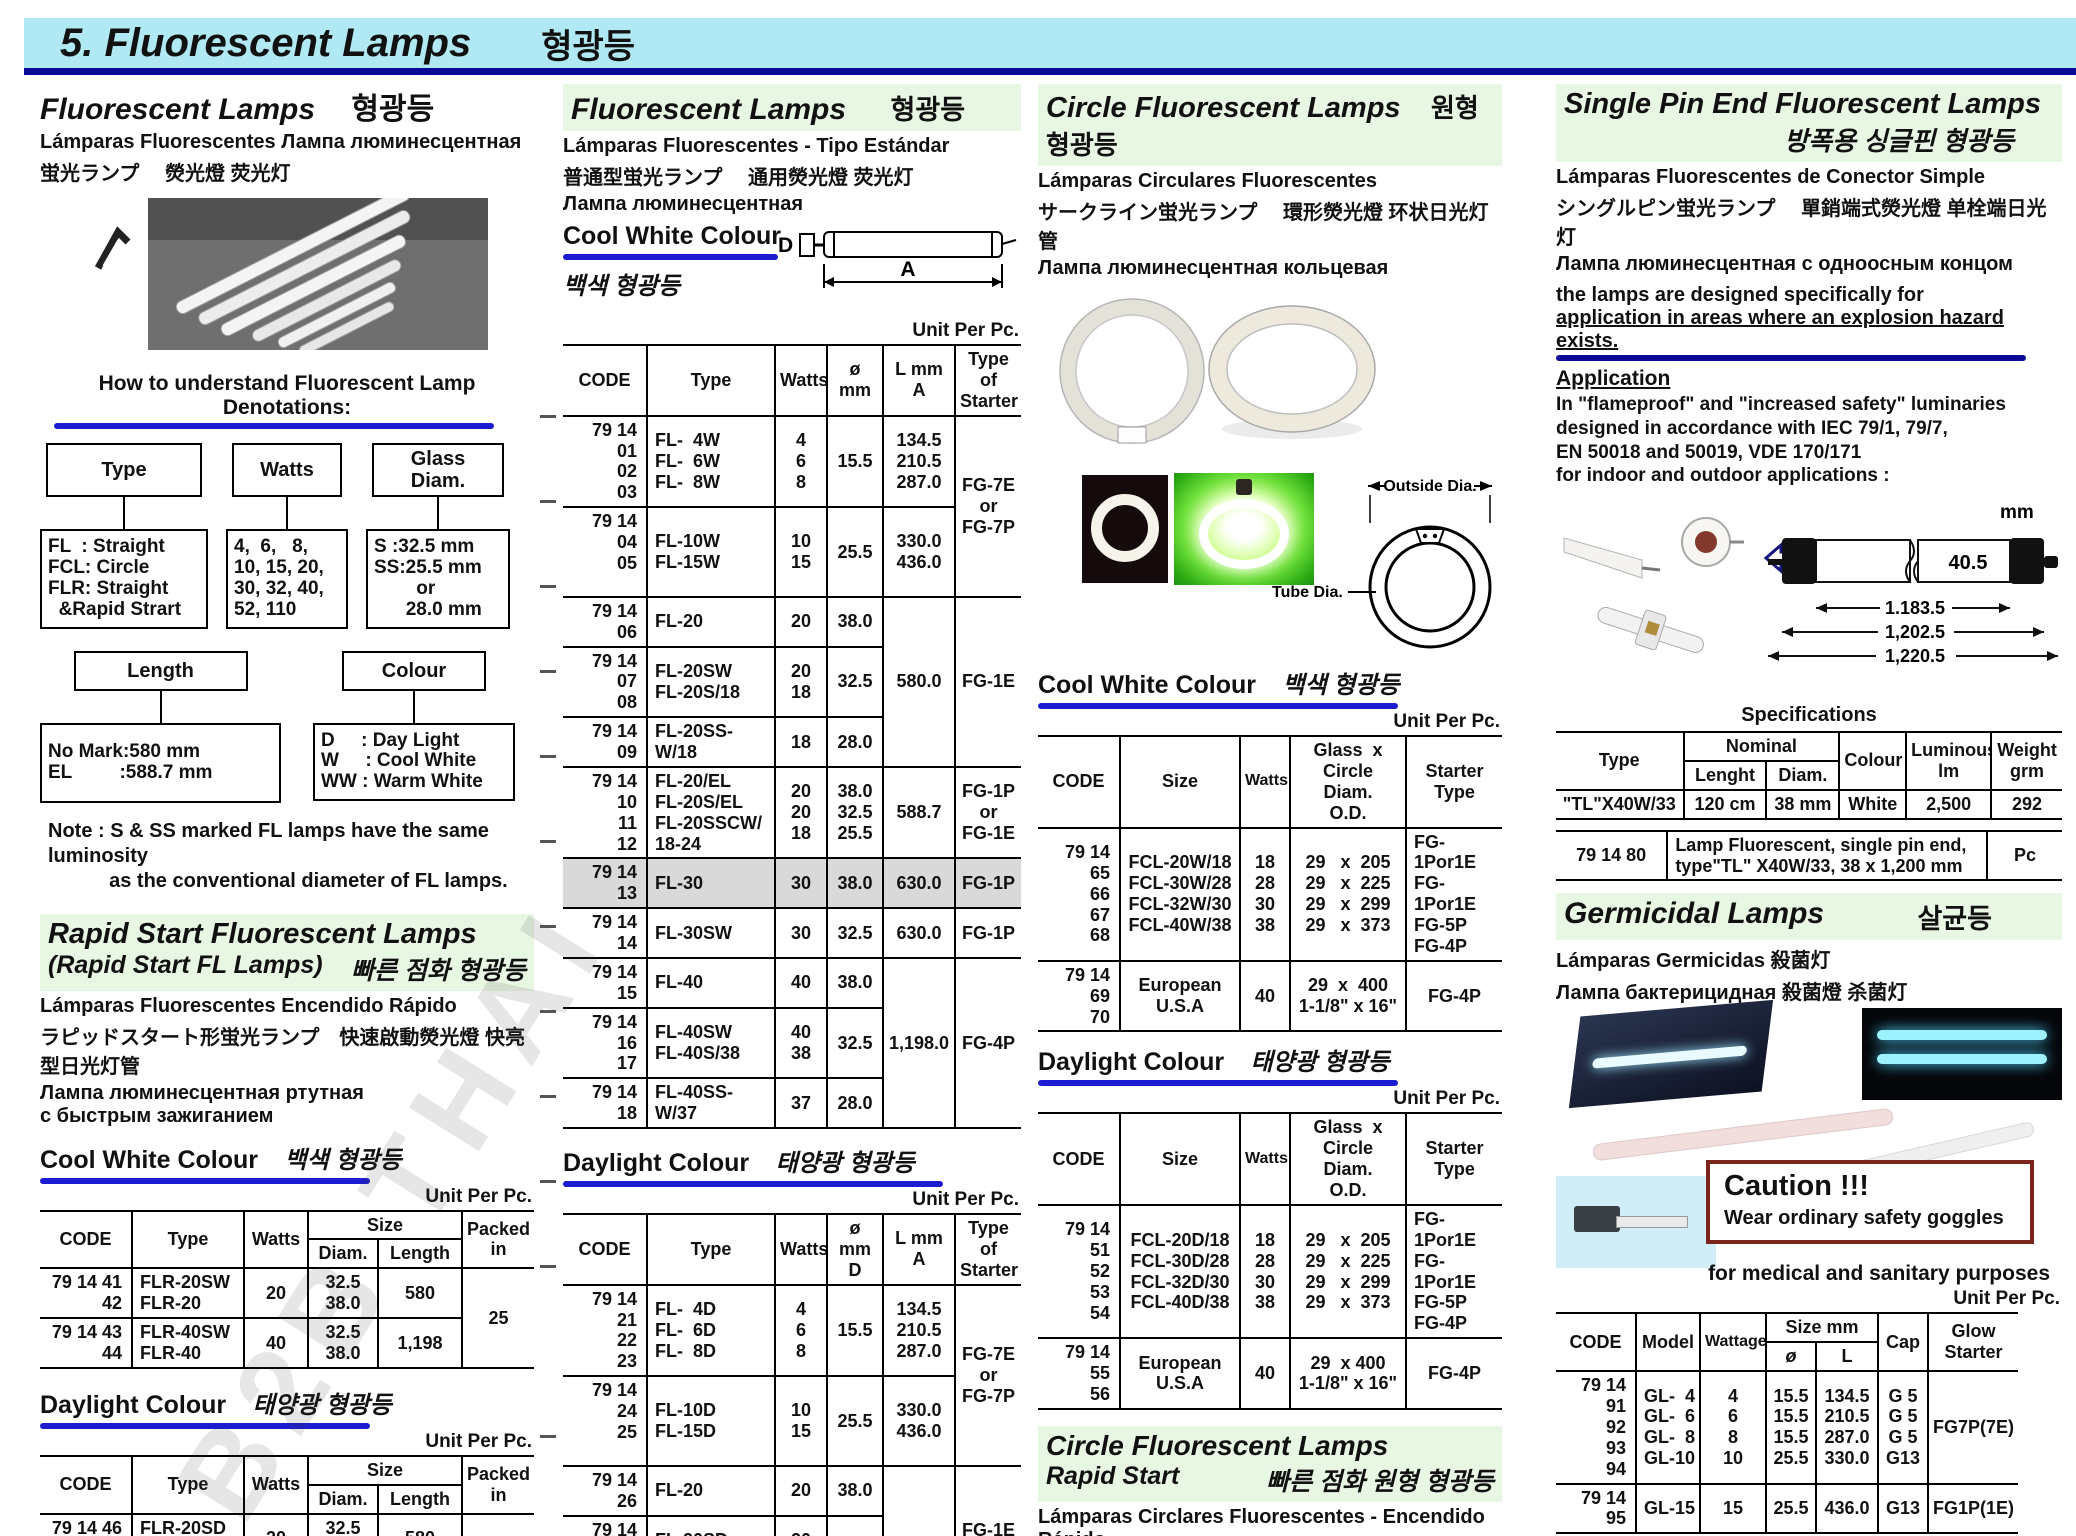 This screenshot has height=1536, width=2076. I want to click on cell: 15.5 15.5 15.5 25.5, so click(1790, 1427).